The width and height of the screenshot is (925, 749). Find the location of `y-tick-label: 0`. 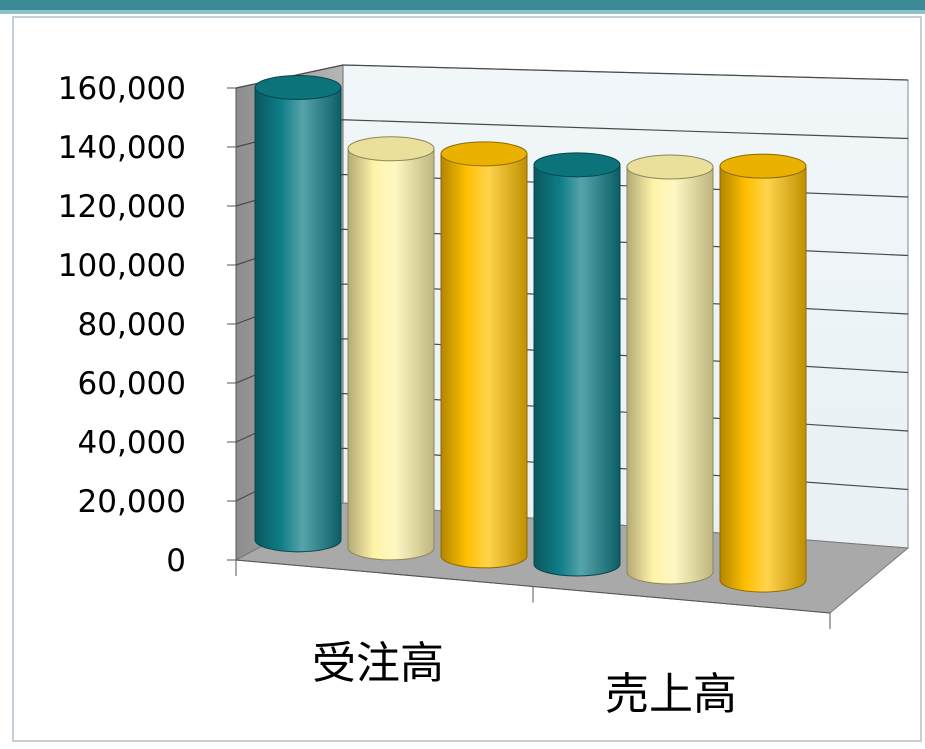

y-tick-label: 0 is located at coordinates (176, 561).